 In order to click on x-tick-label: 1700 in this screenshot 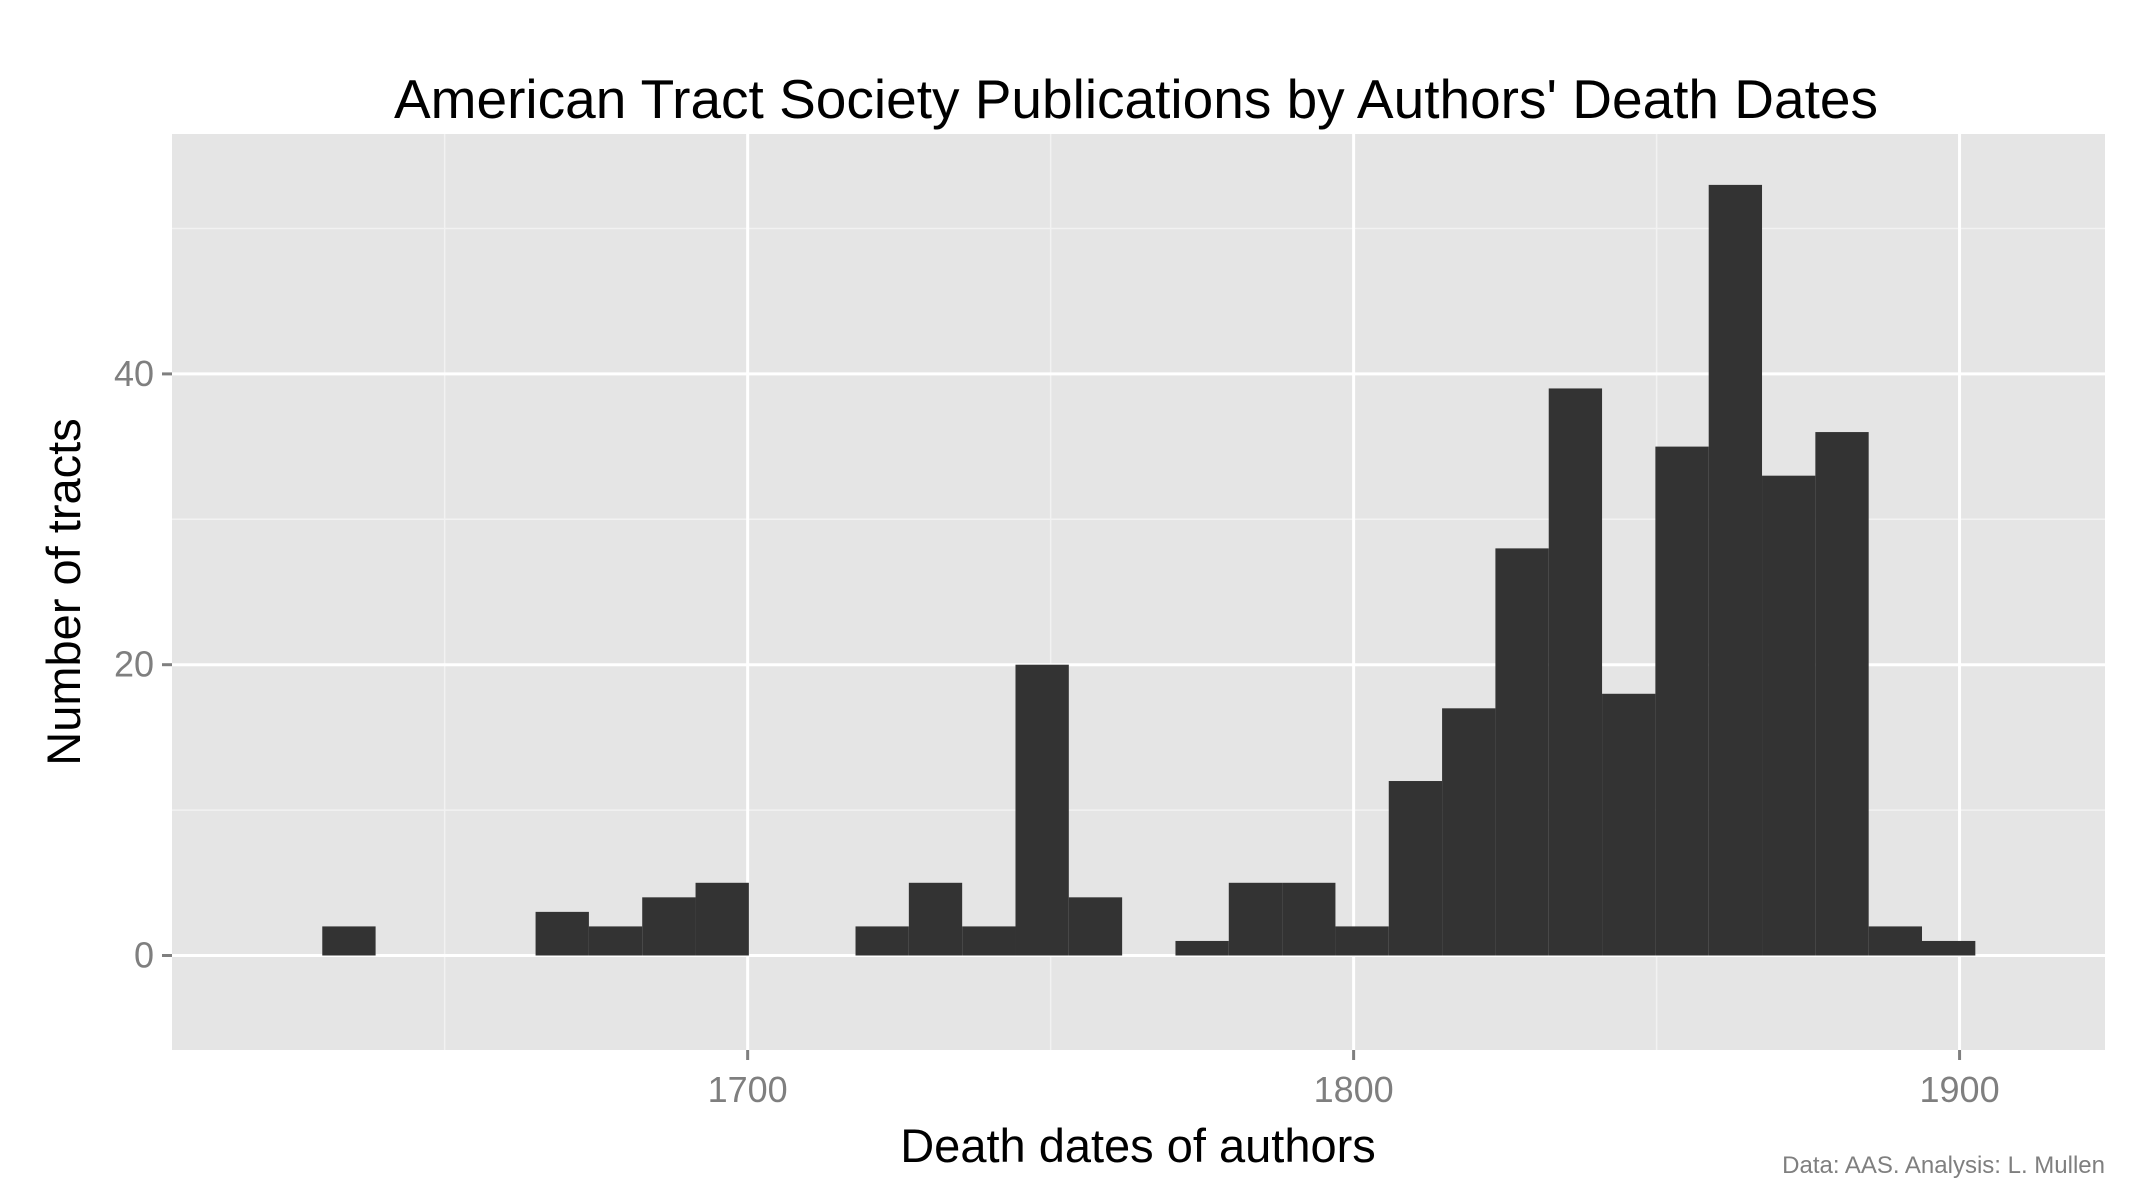, I will do `click(748, 1089)`.